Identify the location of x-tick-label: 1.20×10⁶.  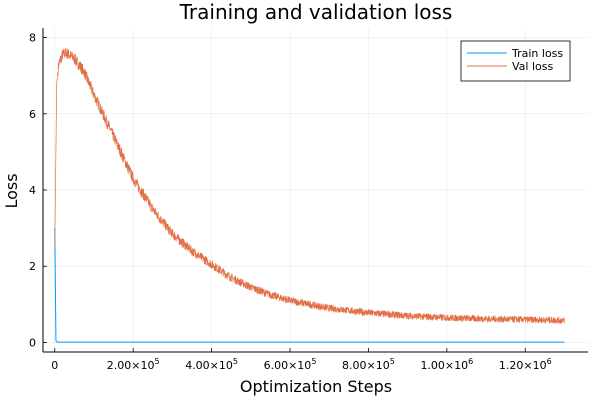
(525, 364).